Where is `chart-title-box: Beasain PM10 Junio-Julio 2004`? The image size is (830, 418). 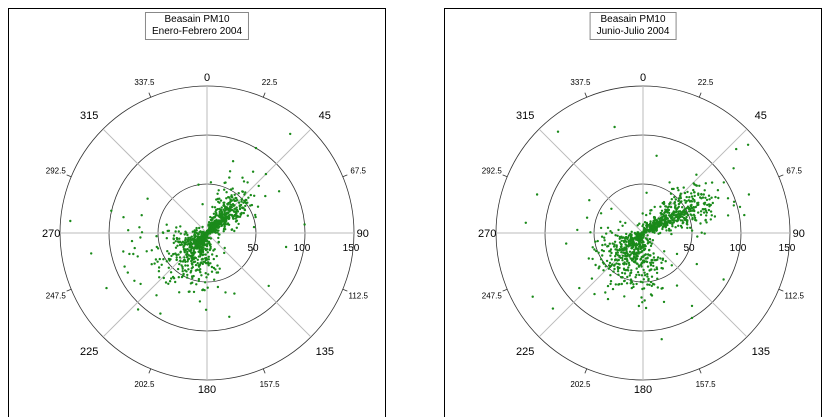
chart-title-box: Beasain PM10 Junio-Julio 2004 is located at coordinates (633, 26).